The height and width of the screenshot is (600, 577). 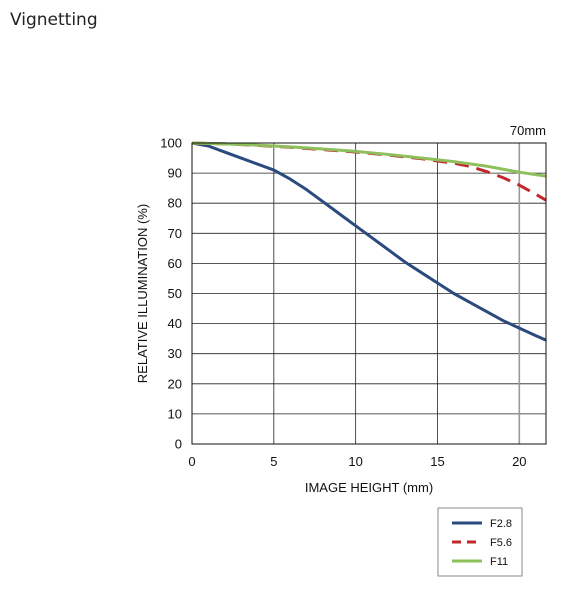 What do you see at coordinates (437, 461) in the screenshot?
I see `x-tick-label: 15` at bounding box center [437, 461].